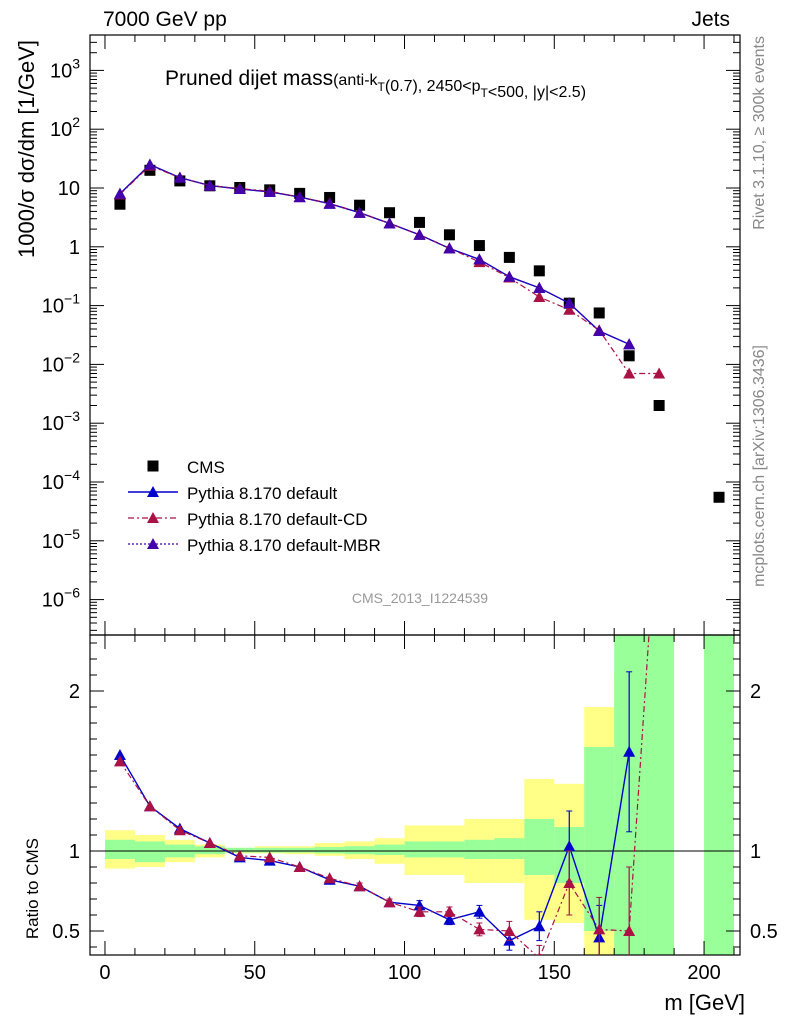  What do you see at coordinates (764, 932) in the screenshot?
I see `ratio-y-tick-label-right: 0.5` at bounding box center [764, 932].